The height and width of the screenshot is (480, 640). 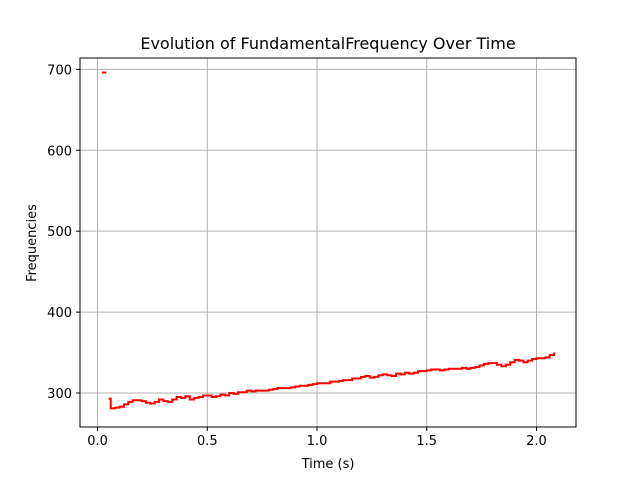 What do you see at coordinates (59, 394) in the screenshot?
I see `y-tick-label: 300` at bounding box center [59, 394].